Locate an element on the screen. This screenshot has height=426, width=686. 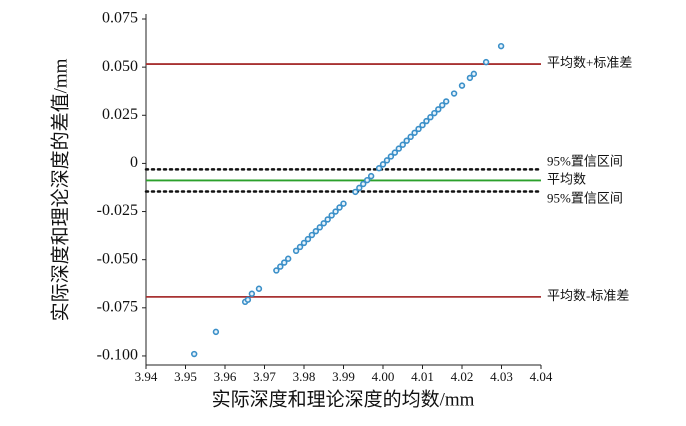
y-tick-label: 0.050 is located at coordinates (120, 66).